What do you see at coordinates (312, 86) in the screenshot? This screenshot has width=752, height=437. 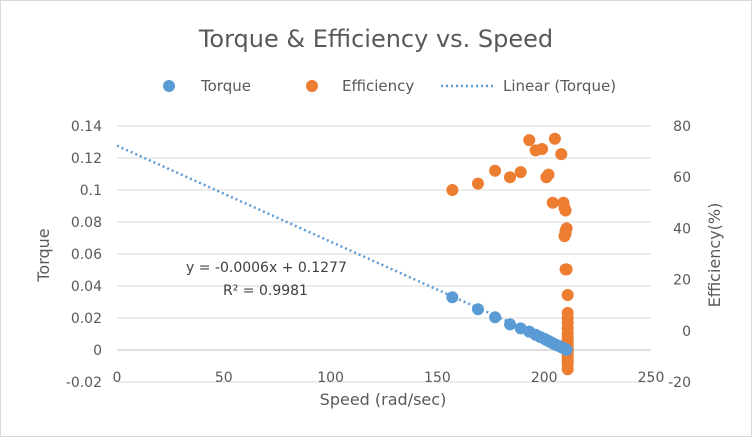 I see `legend-marker-efficiency` at bounding box center [312, 86].